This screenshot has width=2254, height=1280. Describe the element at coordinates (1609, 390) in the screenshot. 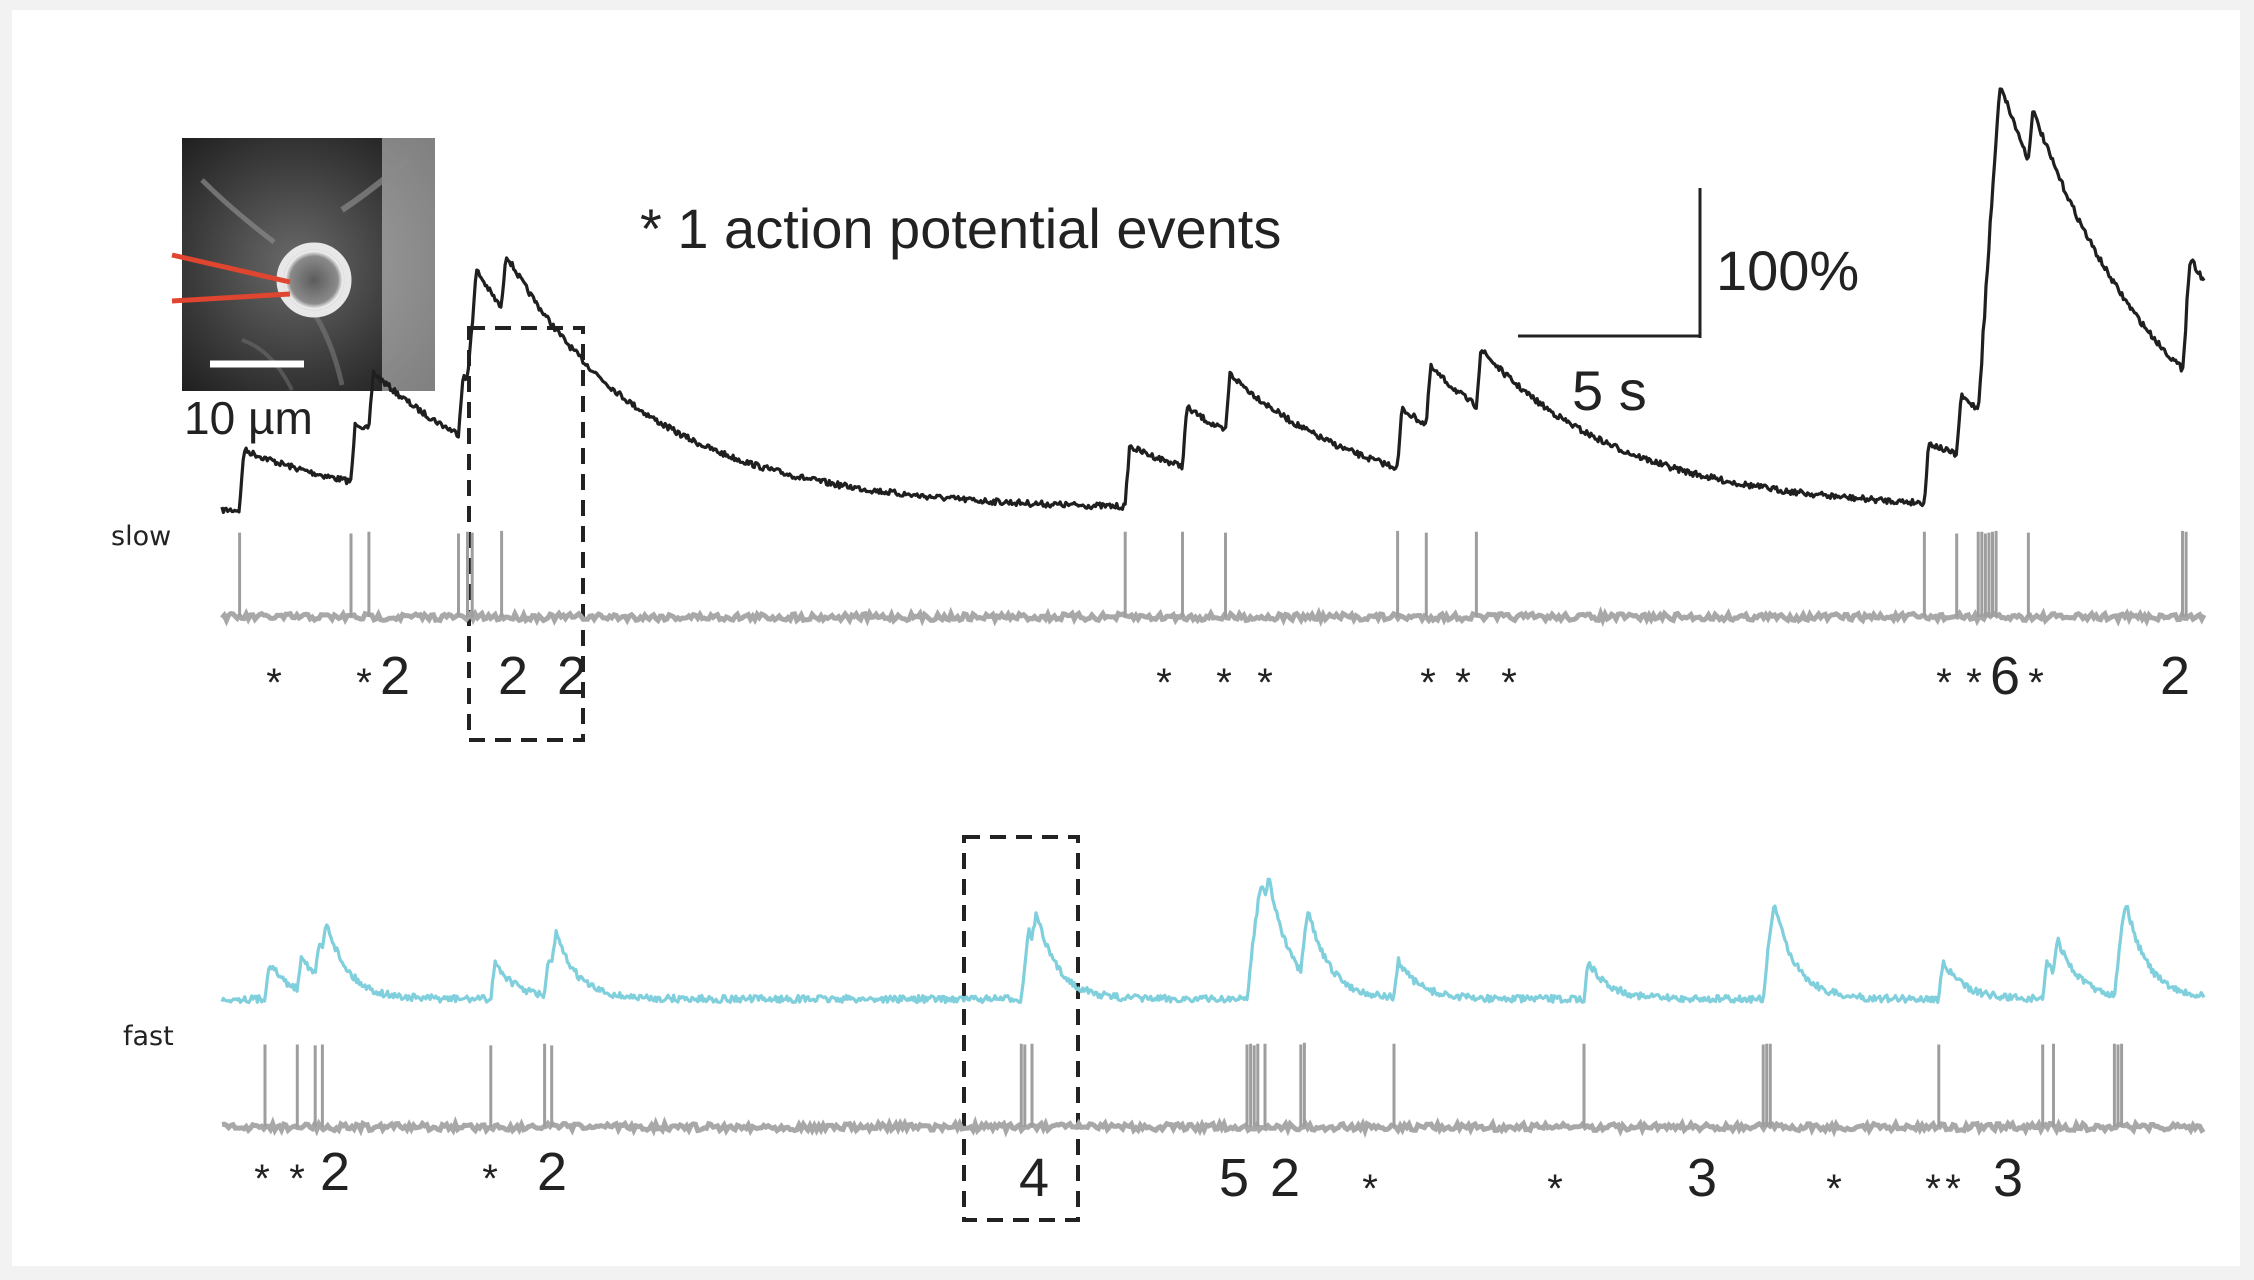

I see `scale-bar-horizontal-label: 5 s` at that location.